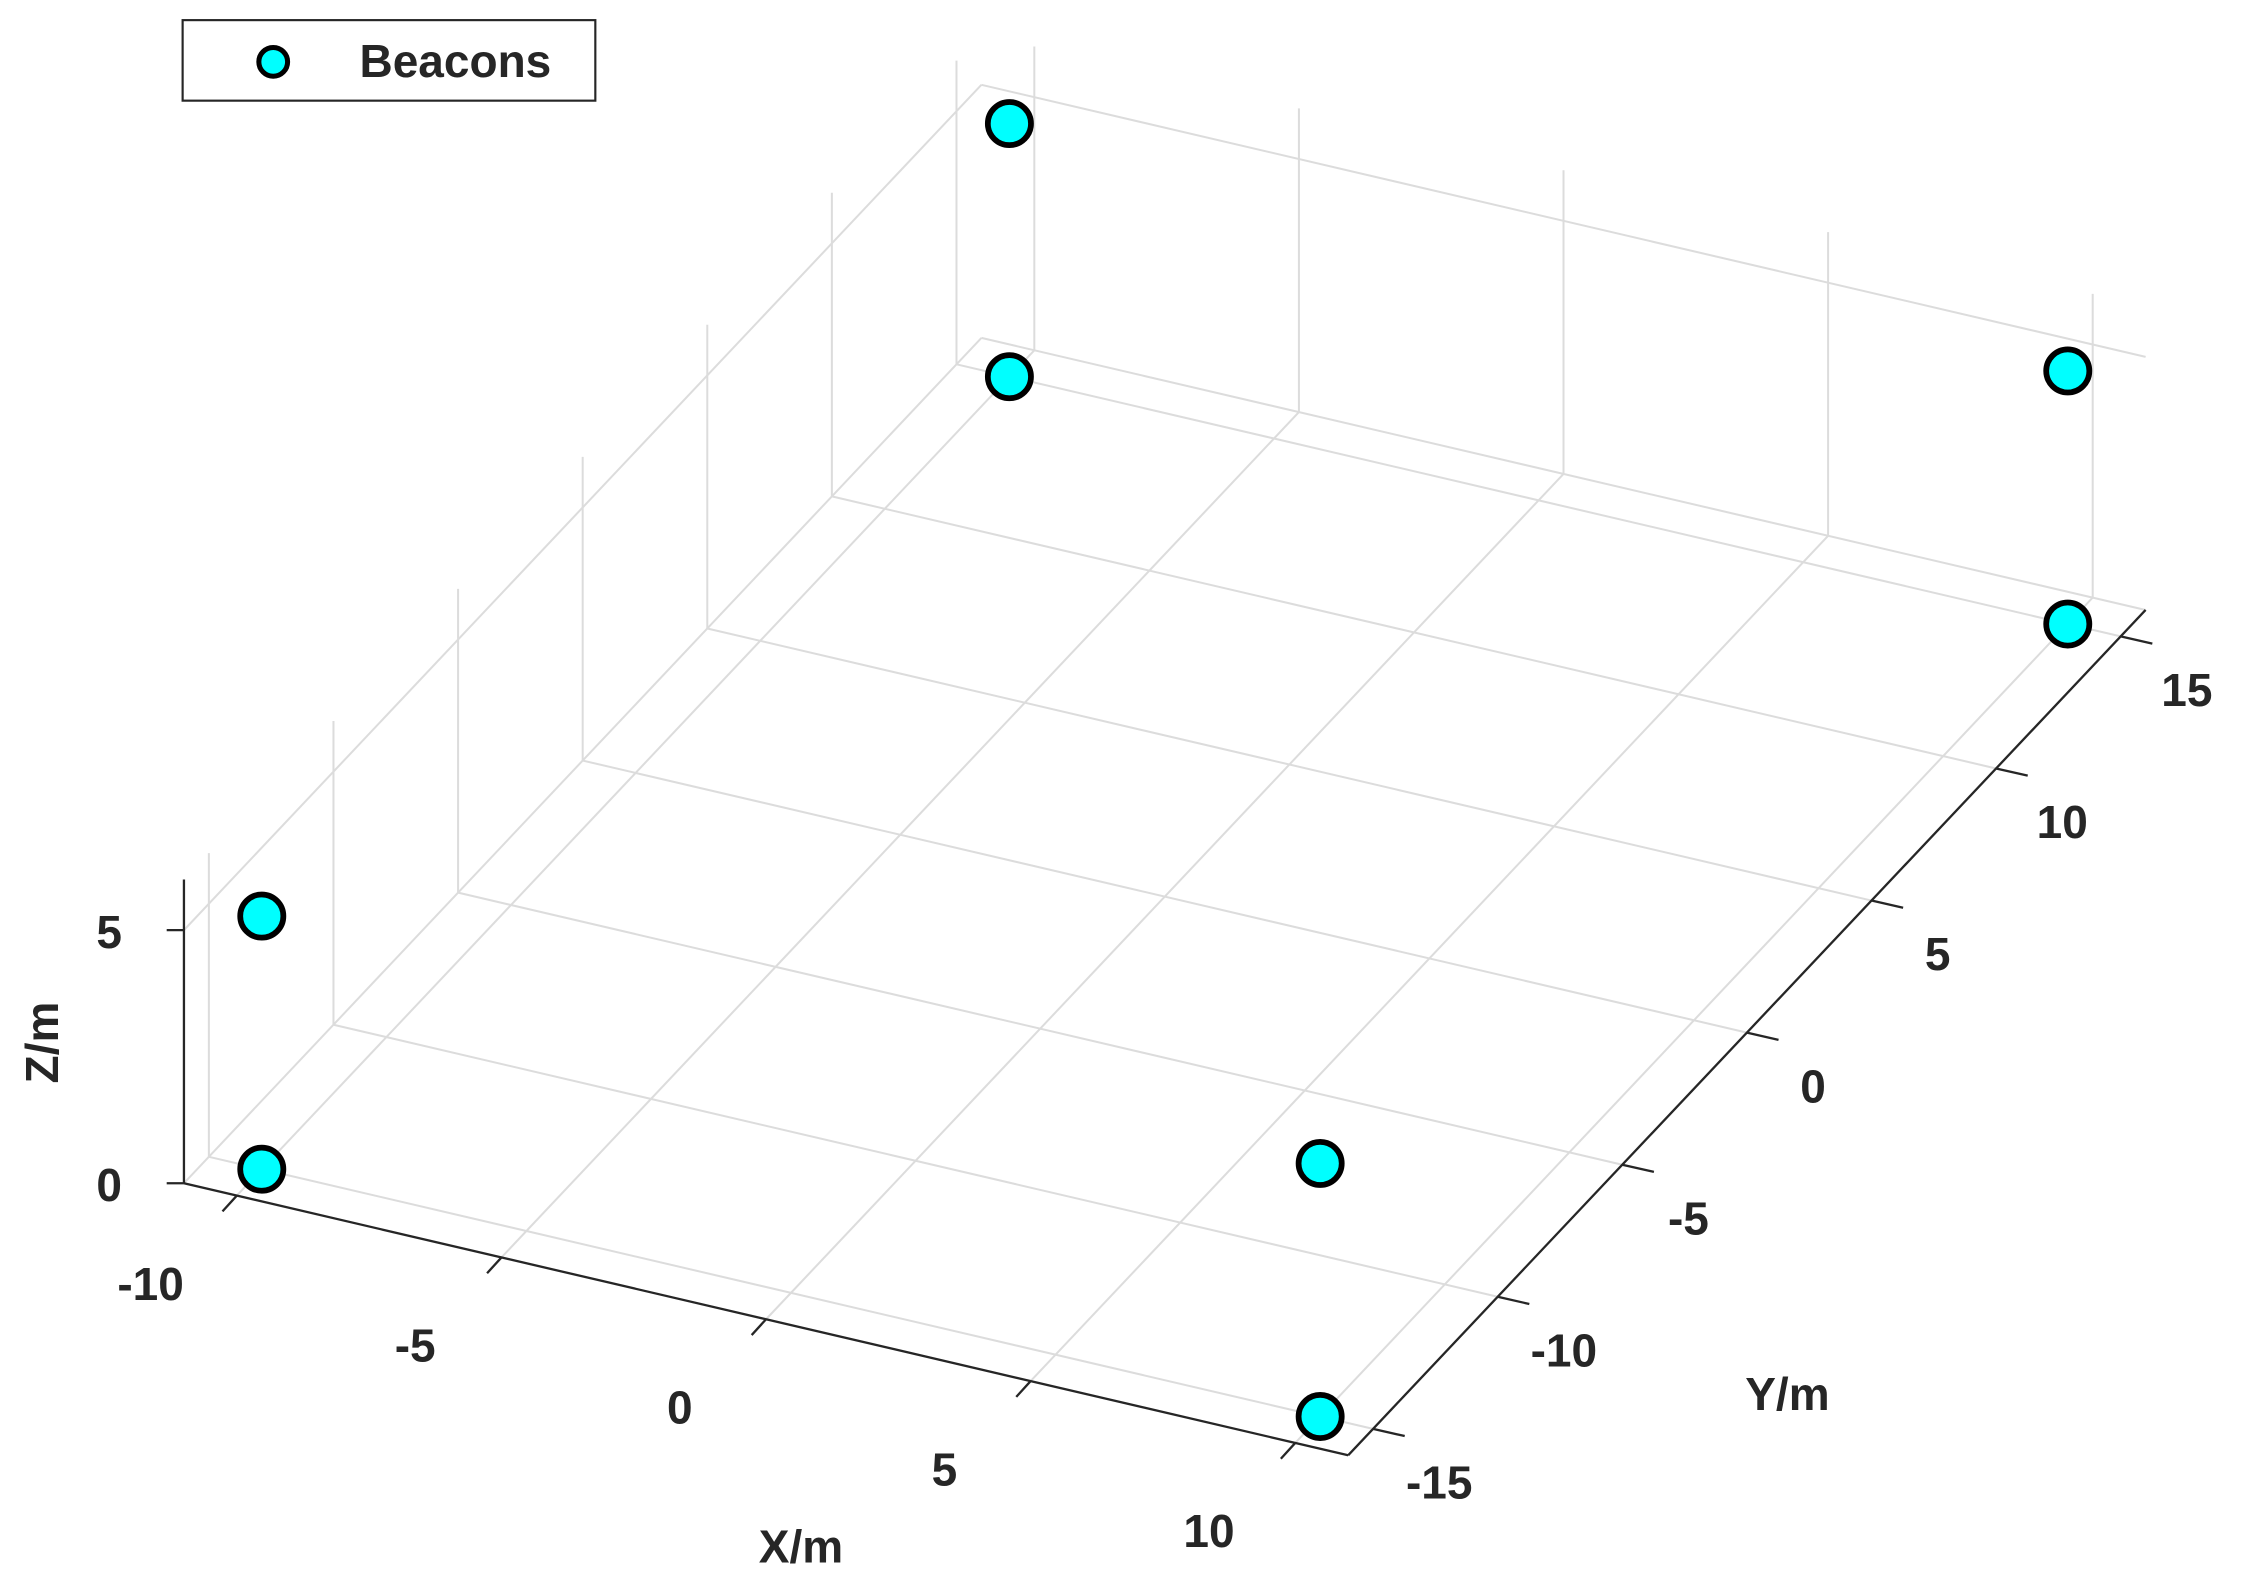 The width and height of the screenshot is (2255, 1594). I want to click on legend-label: Beacons, so click(456, 61).